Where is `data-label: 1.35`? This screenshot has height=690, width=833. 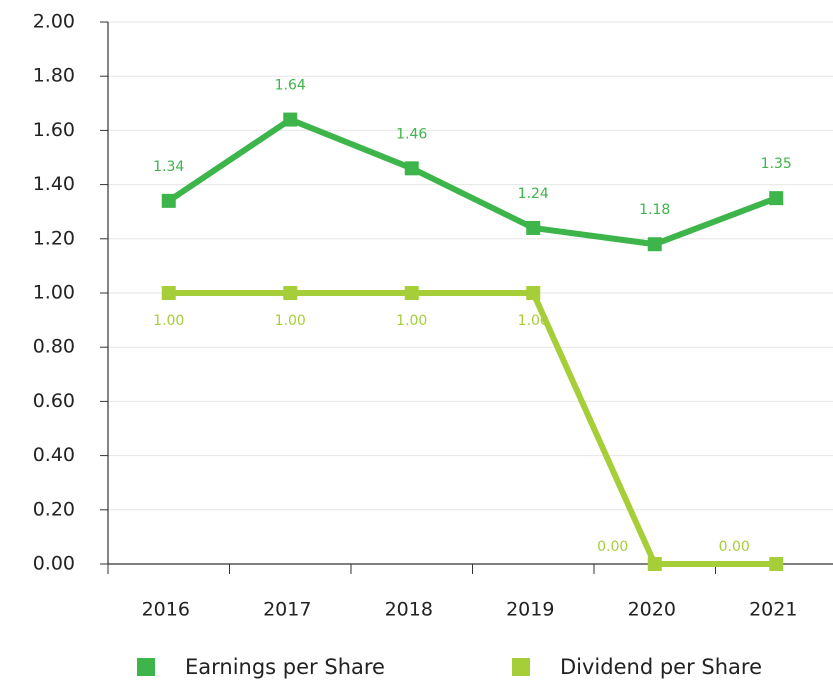
data-label: 1.35 is located at coordinates (776, 164).